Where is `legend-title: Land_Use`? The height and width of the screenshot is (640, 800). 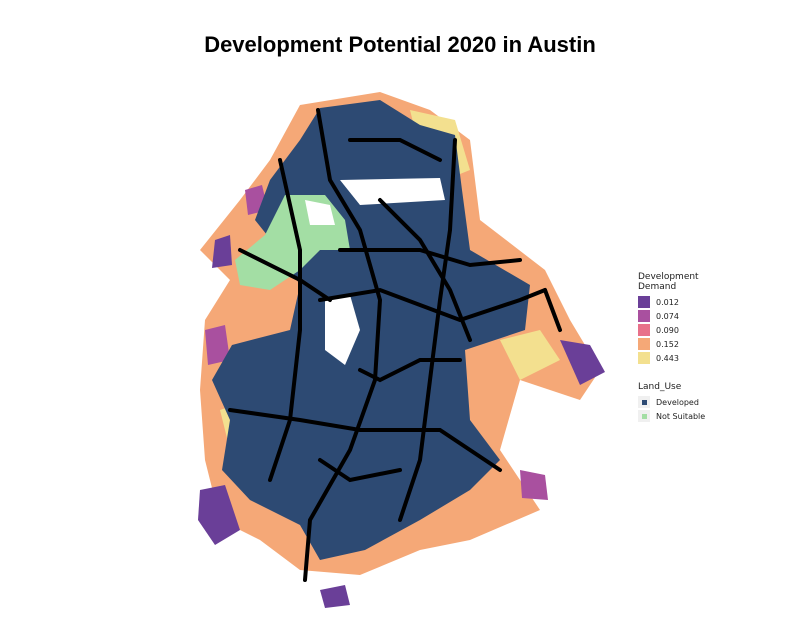
legend-title: Land_Use is located at coordinates (660, 387).